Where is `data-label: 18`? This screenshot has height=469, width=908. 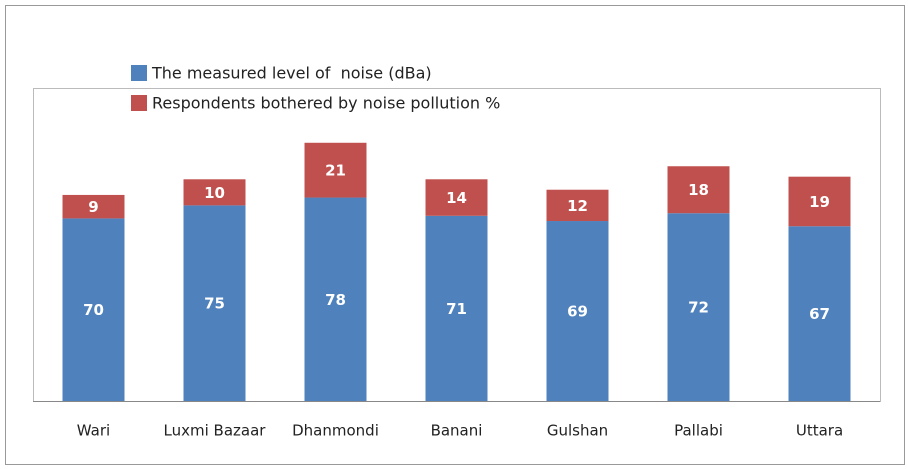 data-label: 18 is located at coordinates (698, 190).